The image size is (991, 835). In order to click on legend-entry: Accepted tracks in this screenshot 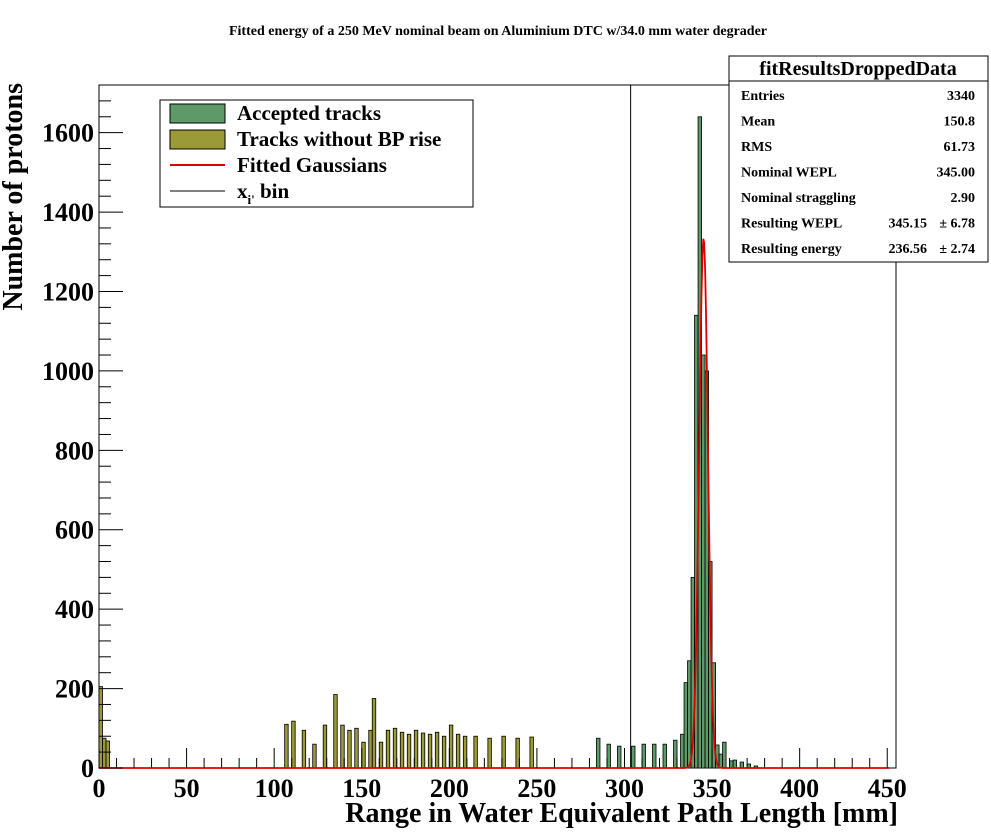, I will do `click(275, 113)`.